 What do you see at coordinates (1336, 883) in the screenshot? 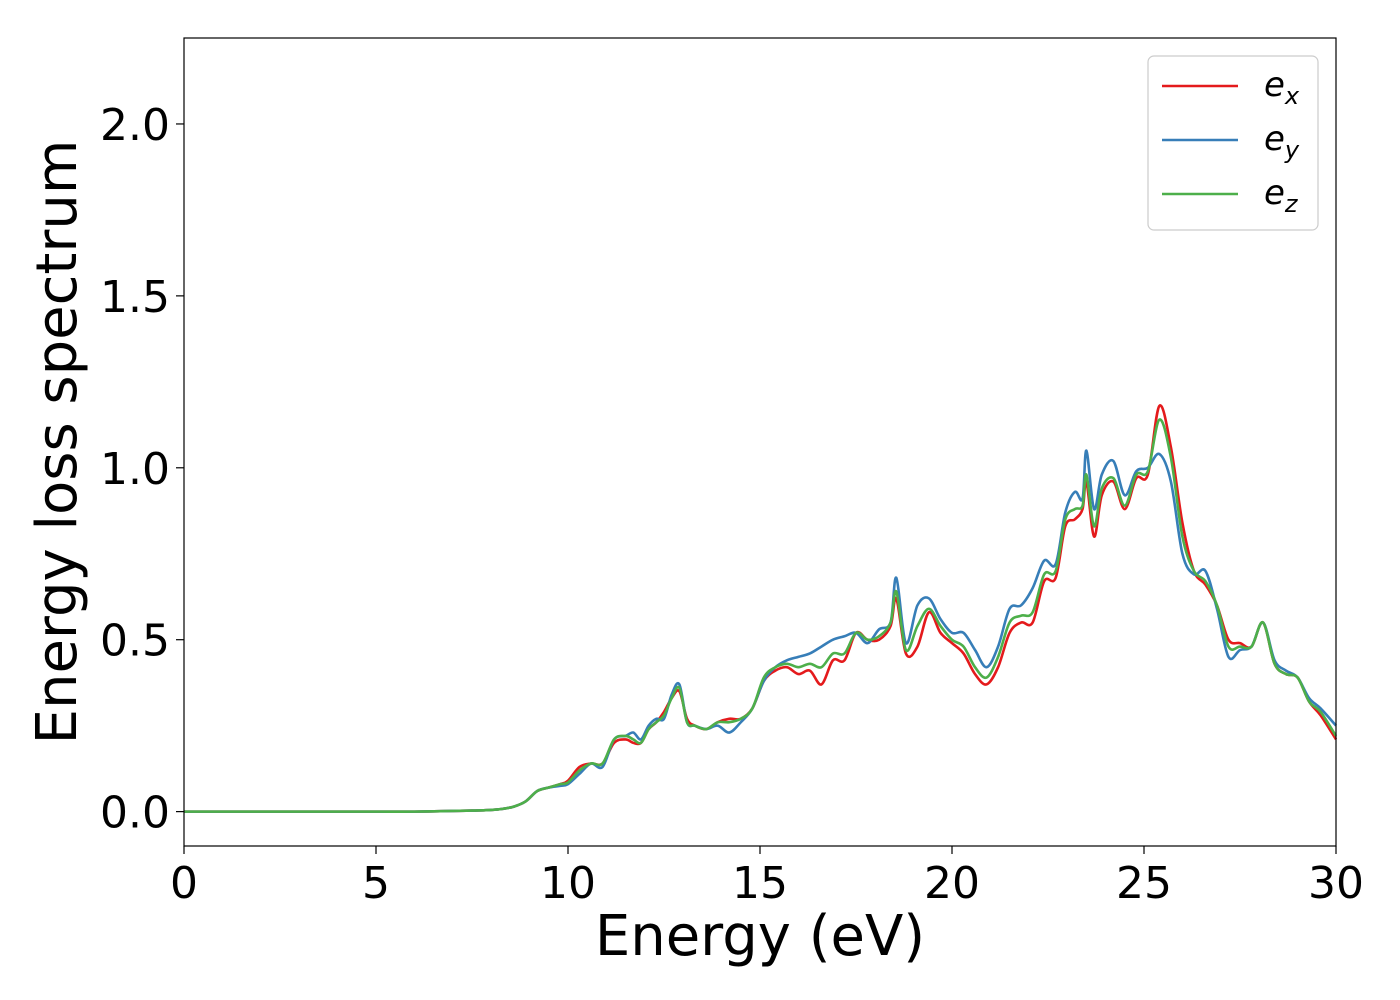
I see `x-tick-label: 30` at bounding box center [1336, 883].